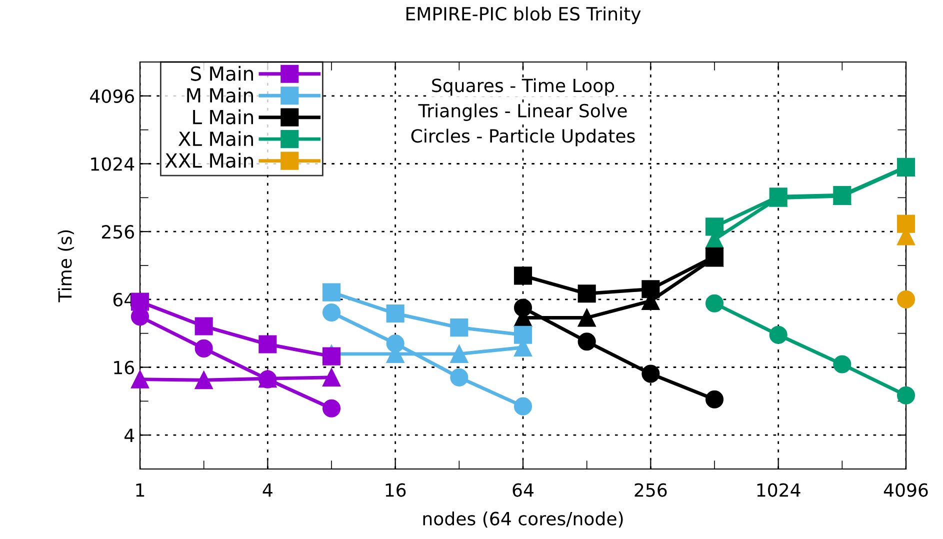  What do you see at coordinates (267, 490) in the screenshot?
I see `x-tick-label: 4` at bounding box center [267, 490].